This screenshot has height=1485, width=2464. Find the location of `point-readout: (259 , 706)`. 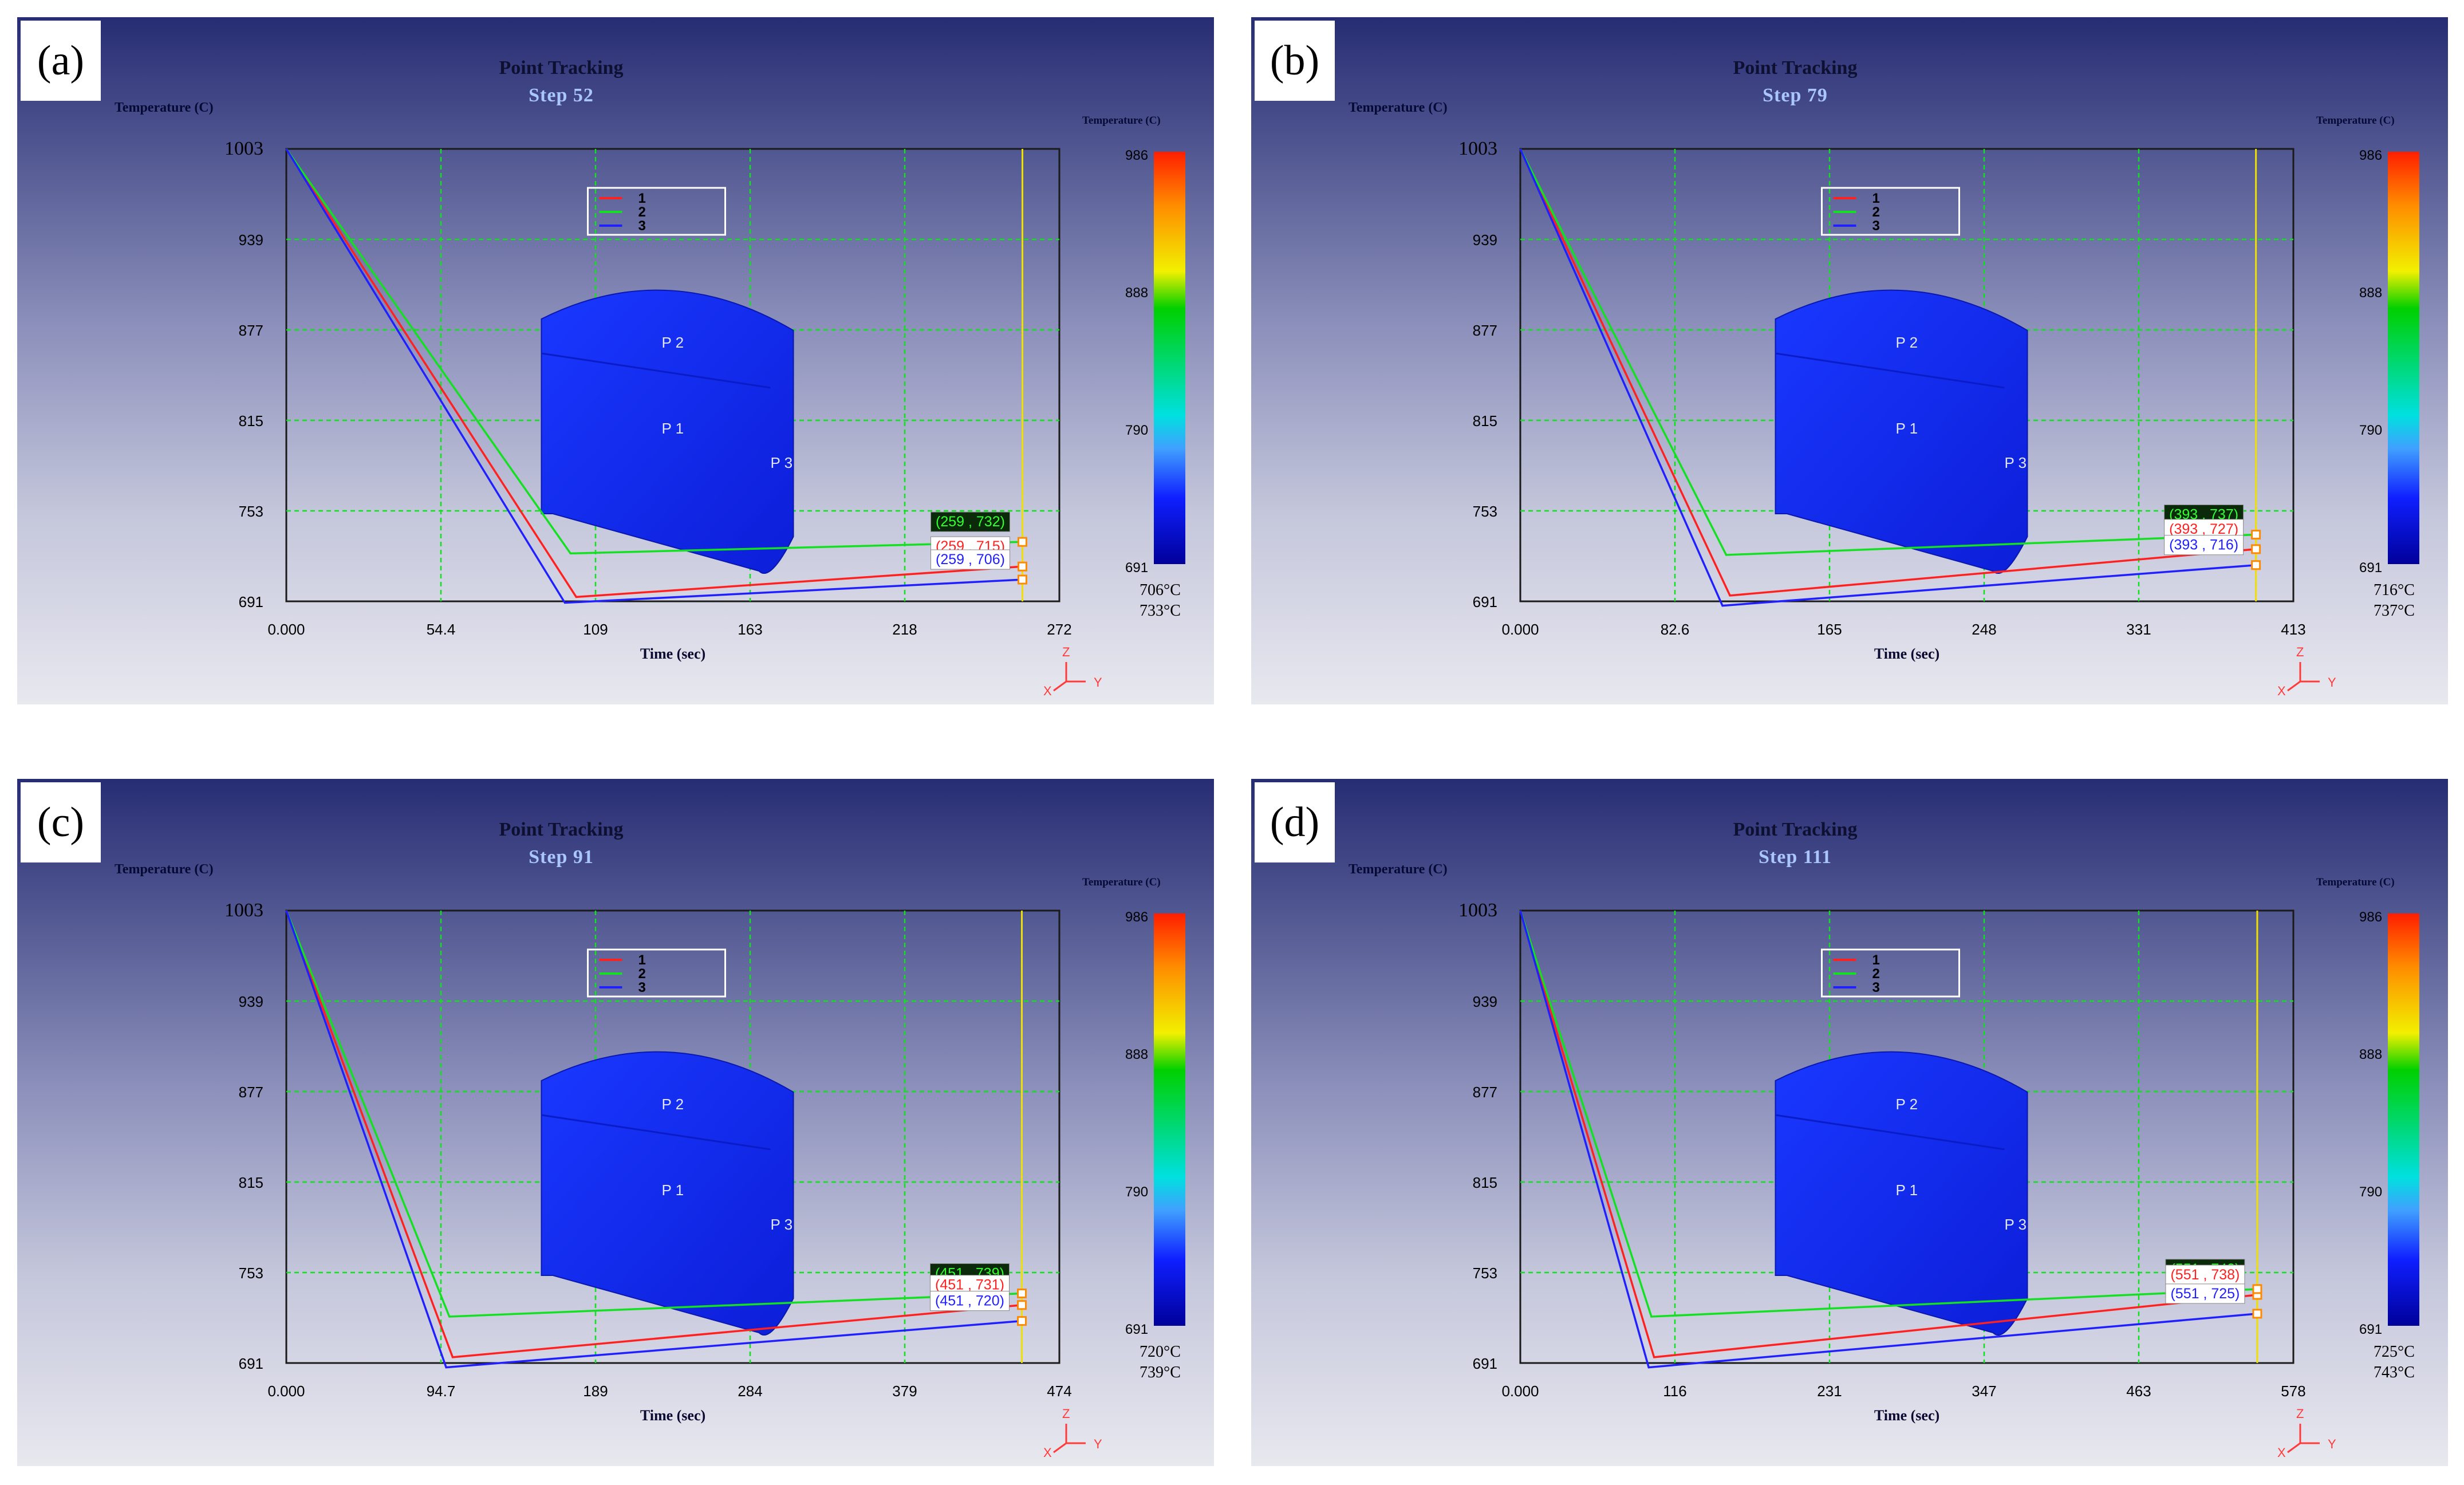

point-readout: (259 , 706) is located at coordinates (970, 559).